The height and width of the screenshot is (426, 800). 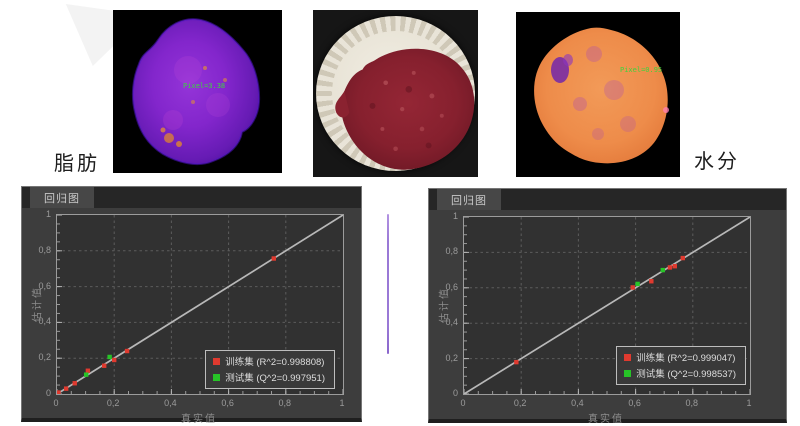 What do you see at coordinates (204, 86) in the screenshot?
I see `fat-value-annotation: Pixel=3.38` at bounding box center [204, 86].